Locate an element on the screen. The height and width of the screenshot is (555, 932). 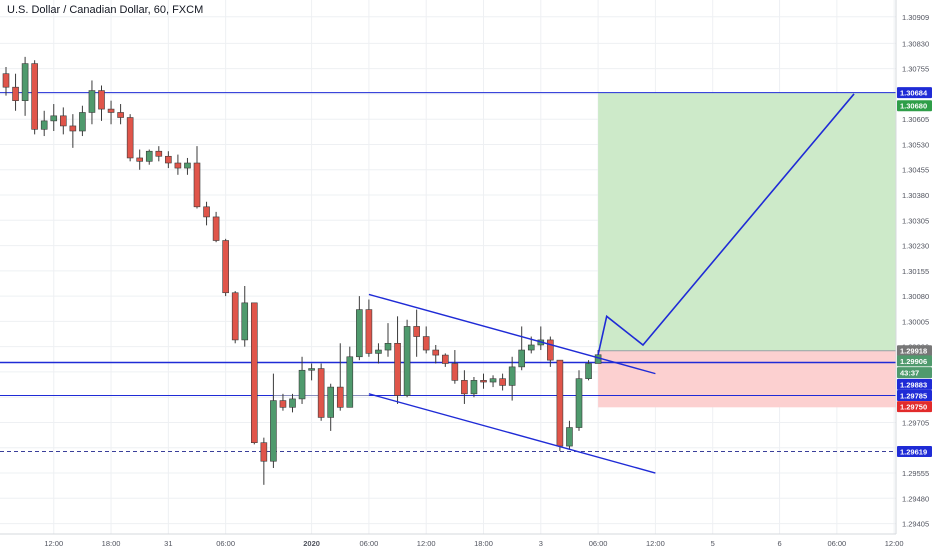
price-label-text: 1.30680 is located at coordinates (913, 106).